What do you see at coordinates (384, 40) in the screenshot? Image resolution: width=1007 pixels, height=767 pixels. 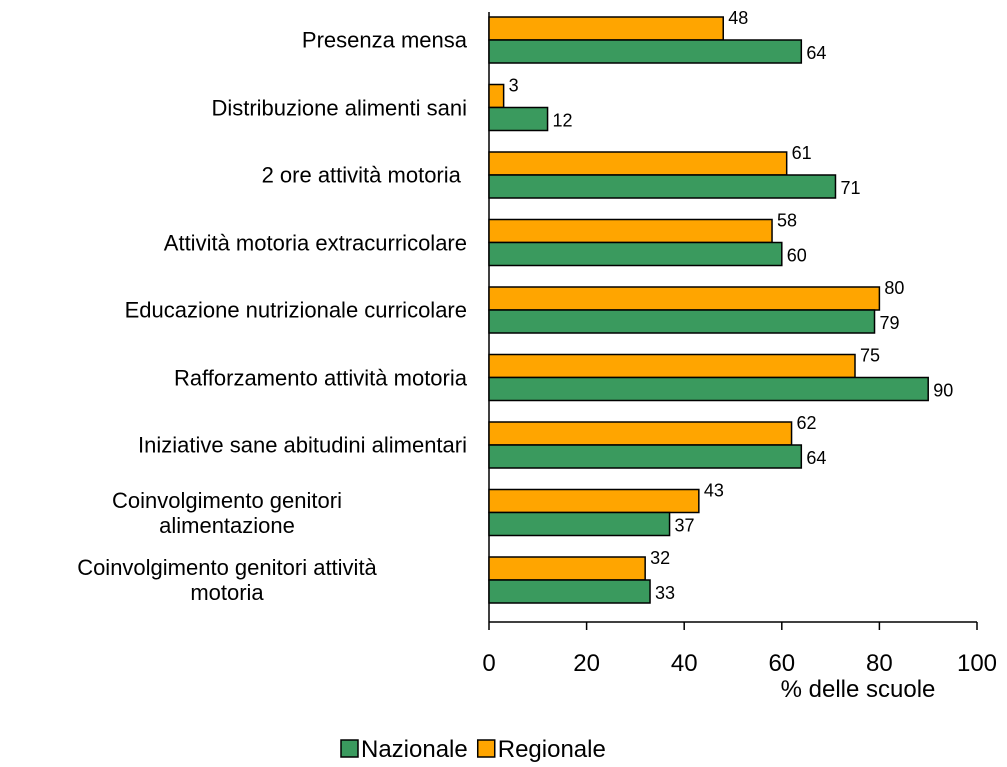 I see `category-label: Presenza mensa` at bounding box center [384, 40].